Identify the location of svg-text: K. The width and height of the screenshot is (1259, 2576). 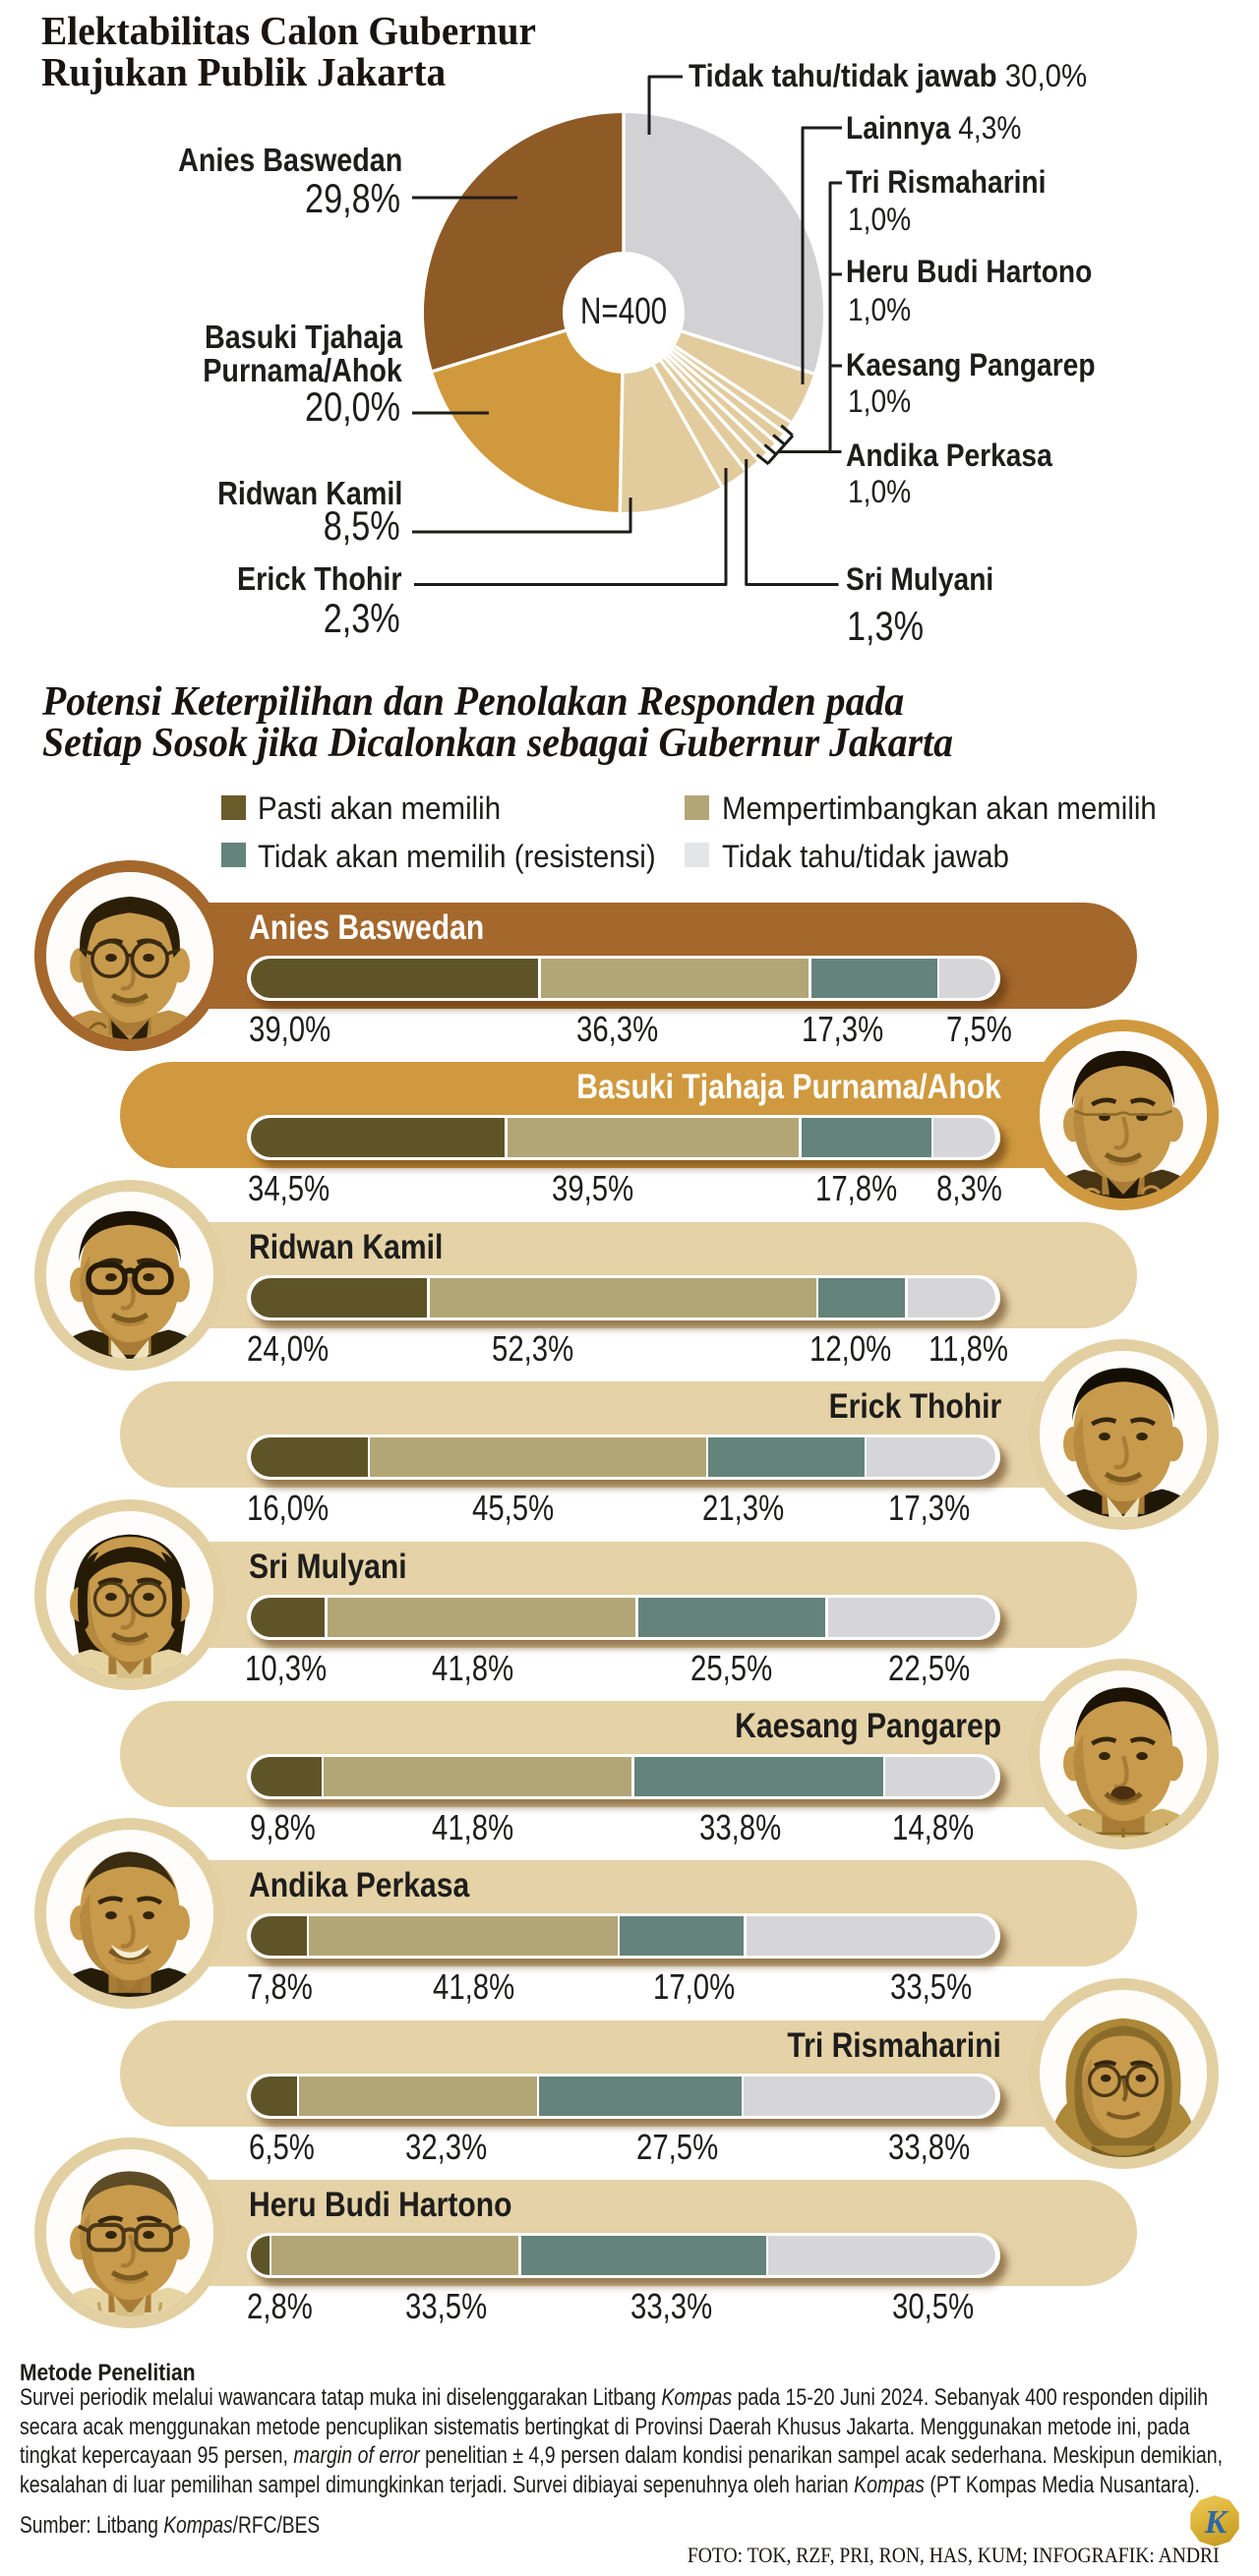
(1217, 2522).